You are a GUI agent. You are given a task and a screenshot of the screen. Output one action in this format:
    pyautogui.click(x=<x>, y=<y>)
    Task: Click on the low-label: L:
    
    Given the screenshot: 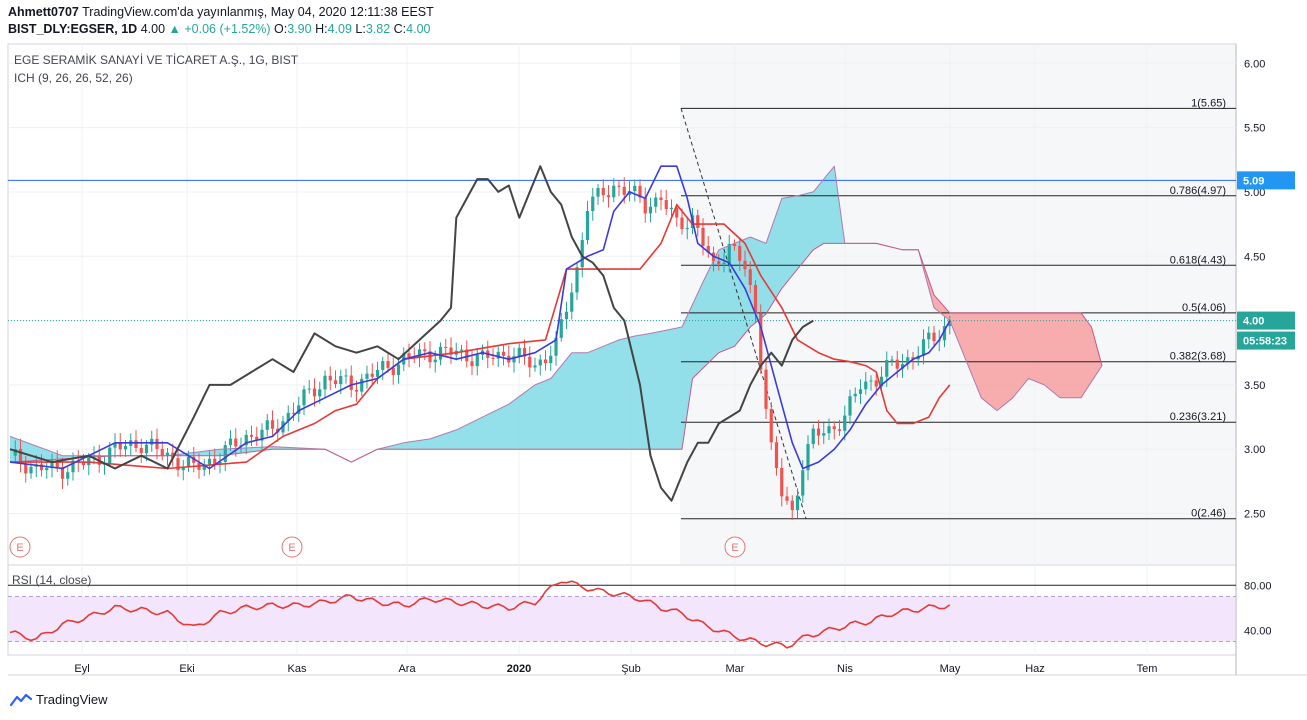 What is the action you would take?
    pyautogui.click(x=360, y=29)
    